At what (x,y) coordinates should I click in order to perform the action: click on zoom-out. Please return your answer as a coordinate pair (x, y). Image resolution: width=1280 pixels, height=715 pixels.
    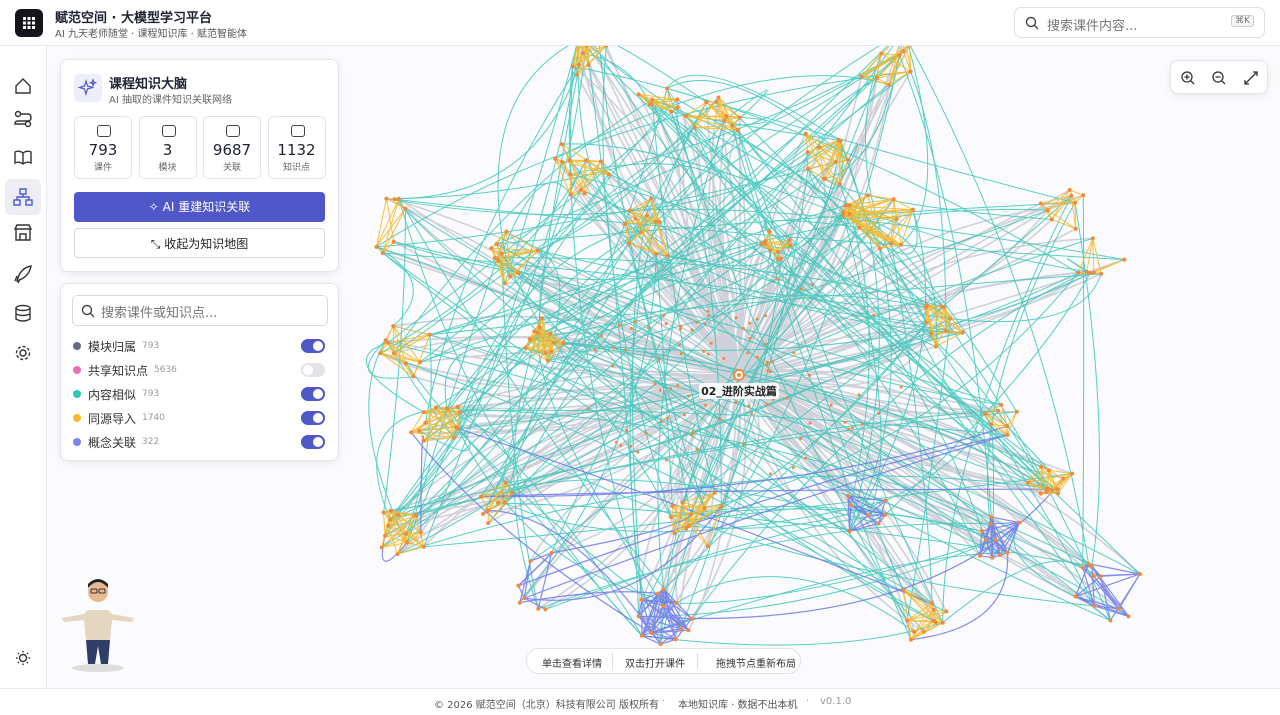
    Looking at the image, I should click on (1219, 78).